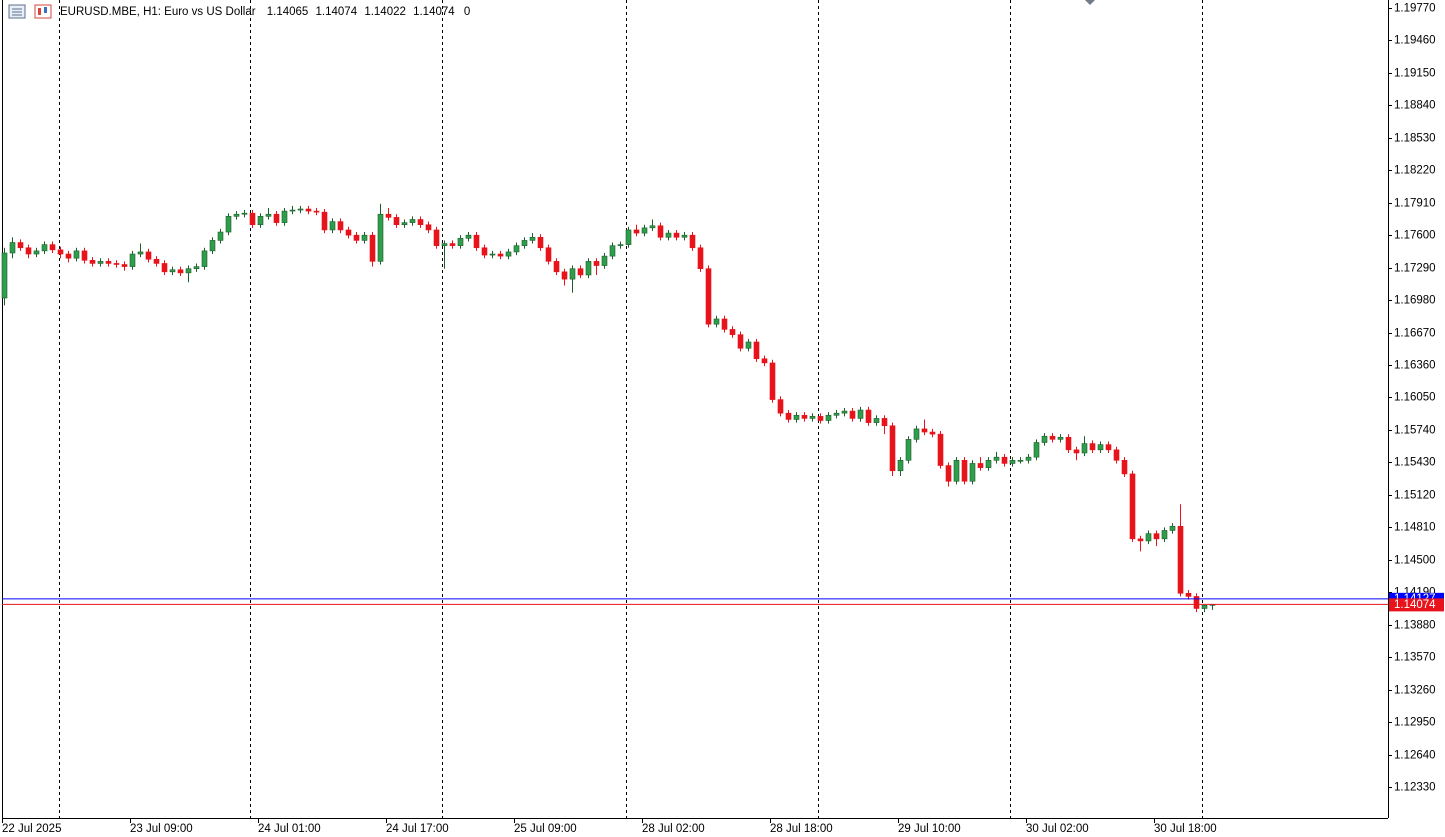 This screenshot has width=1445, height=837. Describe the element at coordinates (1415, 788) in the screenshot. I see `y-tick-label: 1.12330` at that location.